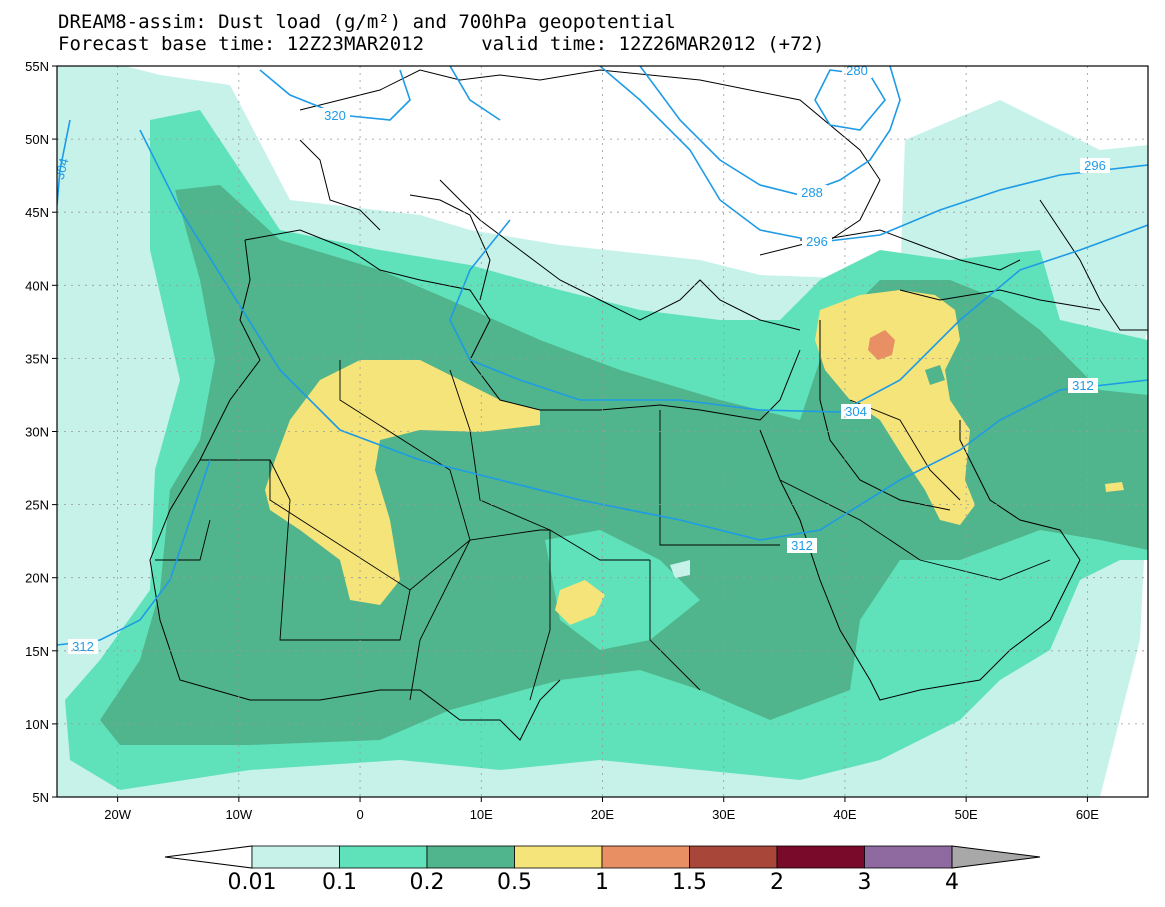  Describe the element at coordinates (777, 882) in the screenshot. I see `colorbar-label: 2` at that location.